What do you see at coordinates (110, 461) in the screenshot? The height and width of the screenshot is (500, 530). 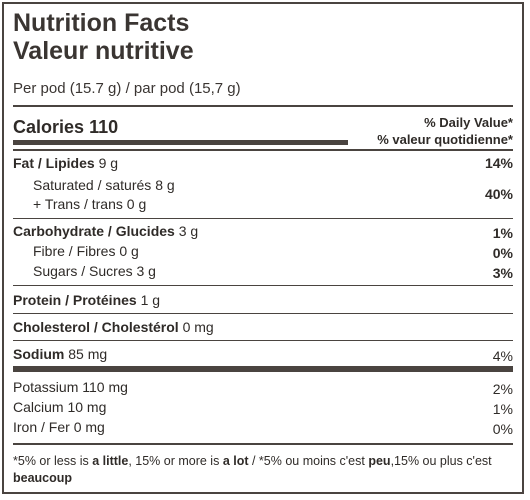 I see `footnote-emphasis: a little` at bounding box center [110, 461].